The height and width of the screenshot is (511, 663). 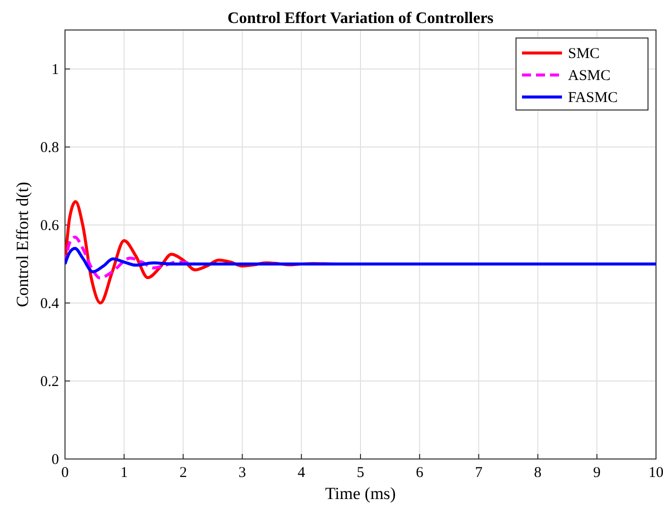 I want to click on chart-title: Control Effort Variation of Controllers, so click(x=360, y=18).